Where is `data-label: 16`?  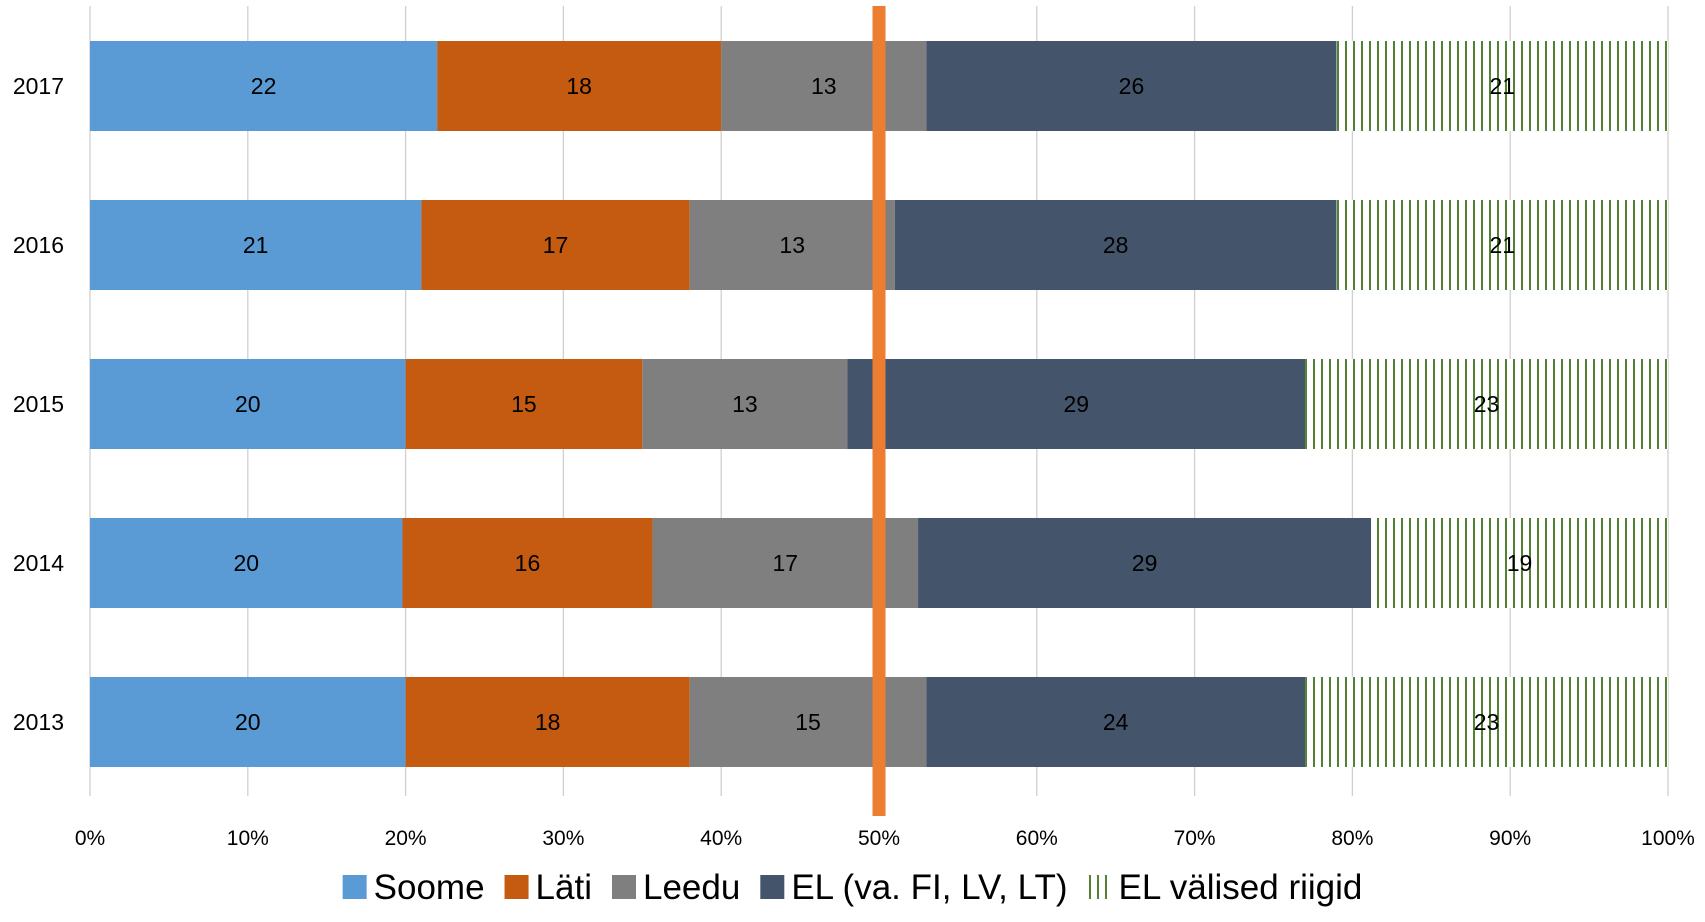
data-label: 16 is located at coordinates (528, 563).